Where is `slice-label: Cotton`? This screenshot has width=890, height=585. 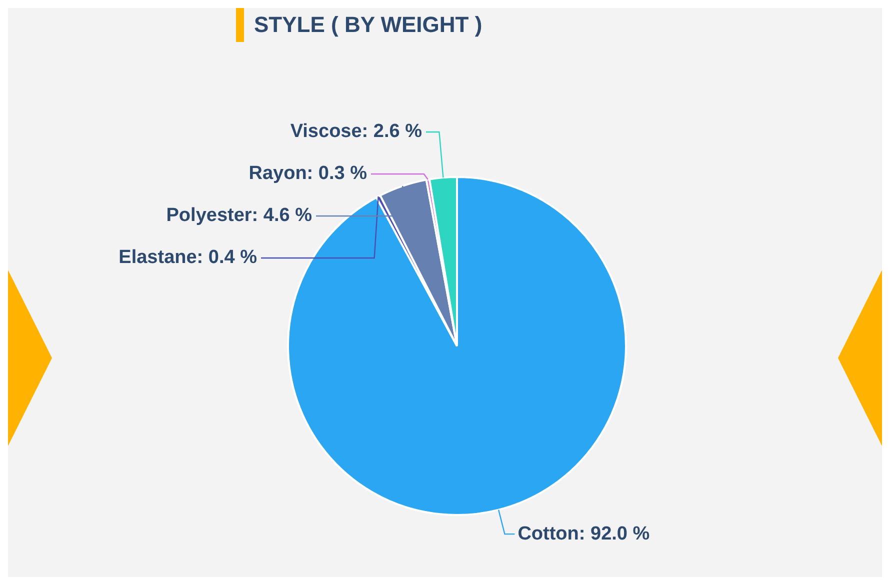 slice-label: Cotton is located at coordinates (548, 533).